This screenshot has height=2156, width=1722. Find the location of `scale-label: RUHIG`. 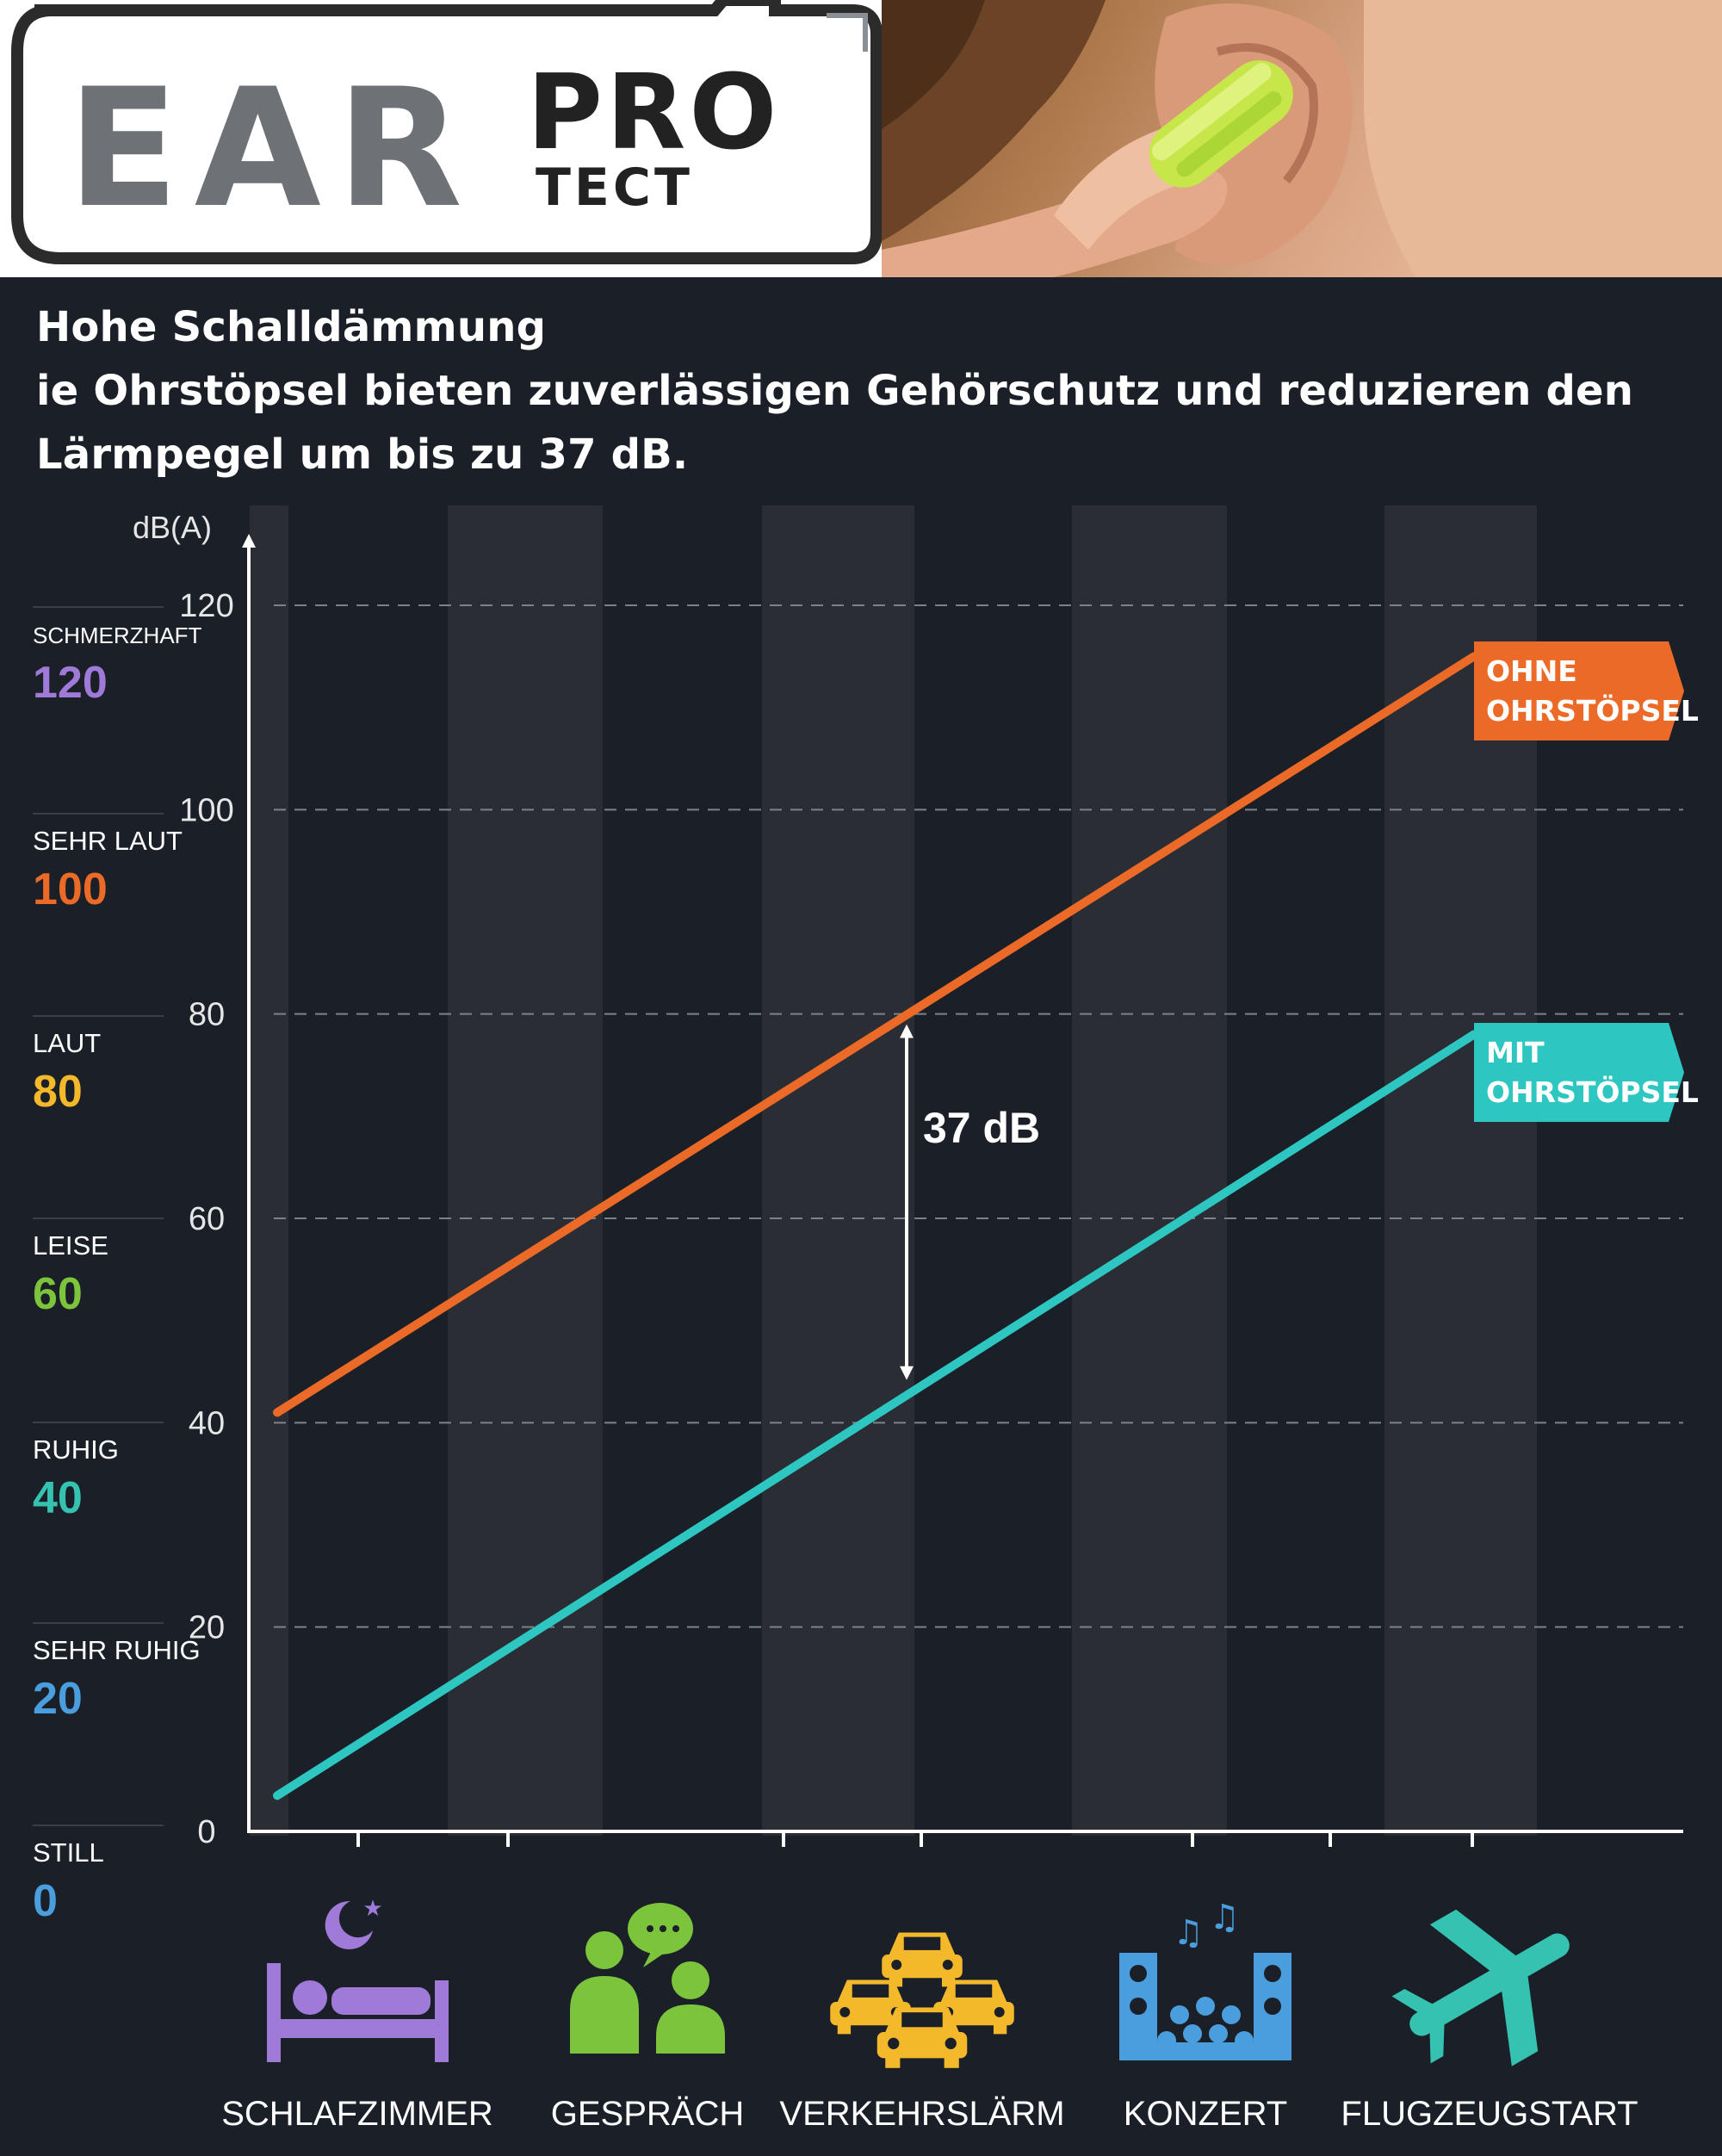

scale-label: RUHIG is located at coordinates (76, 1449).